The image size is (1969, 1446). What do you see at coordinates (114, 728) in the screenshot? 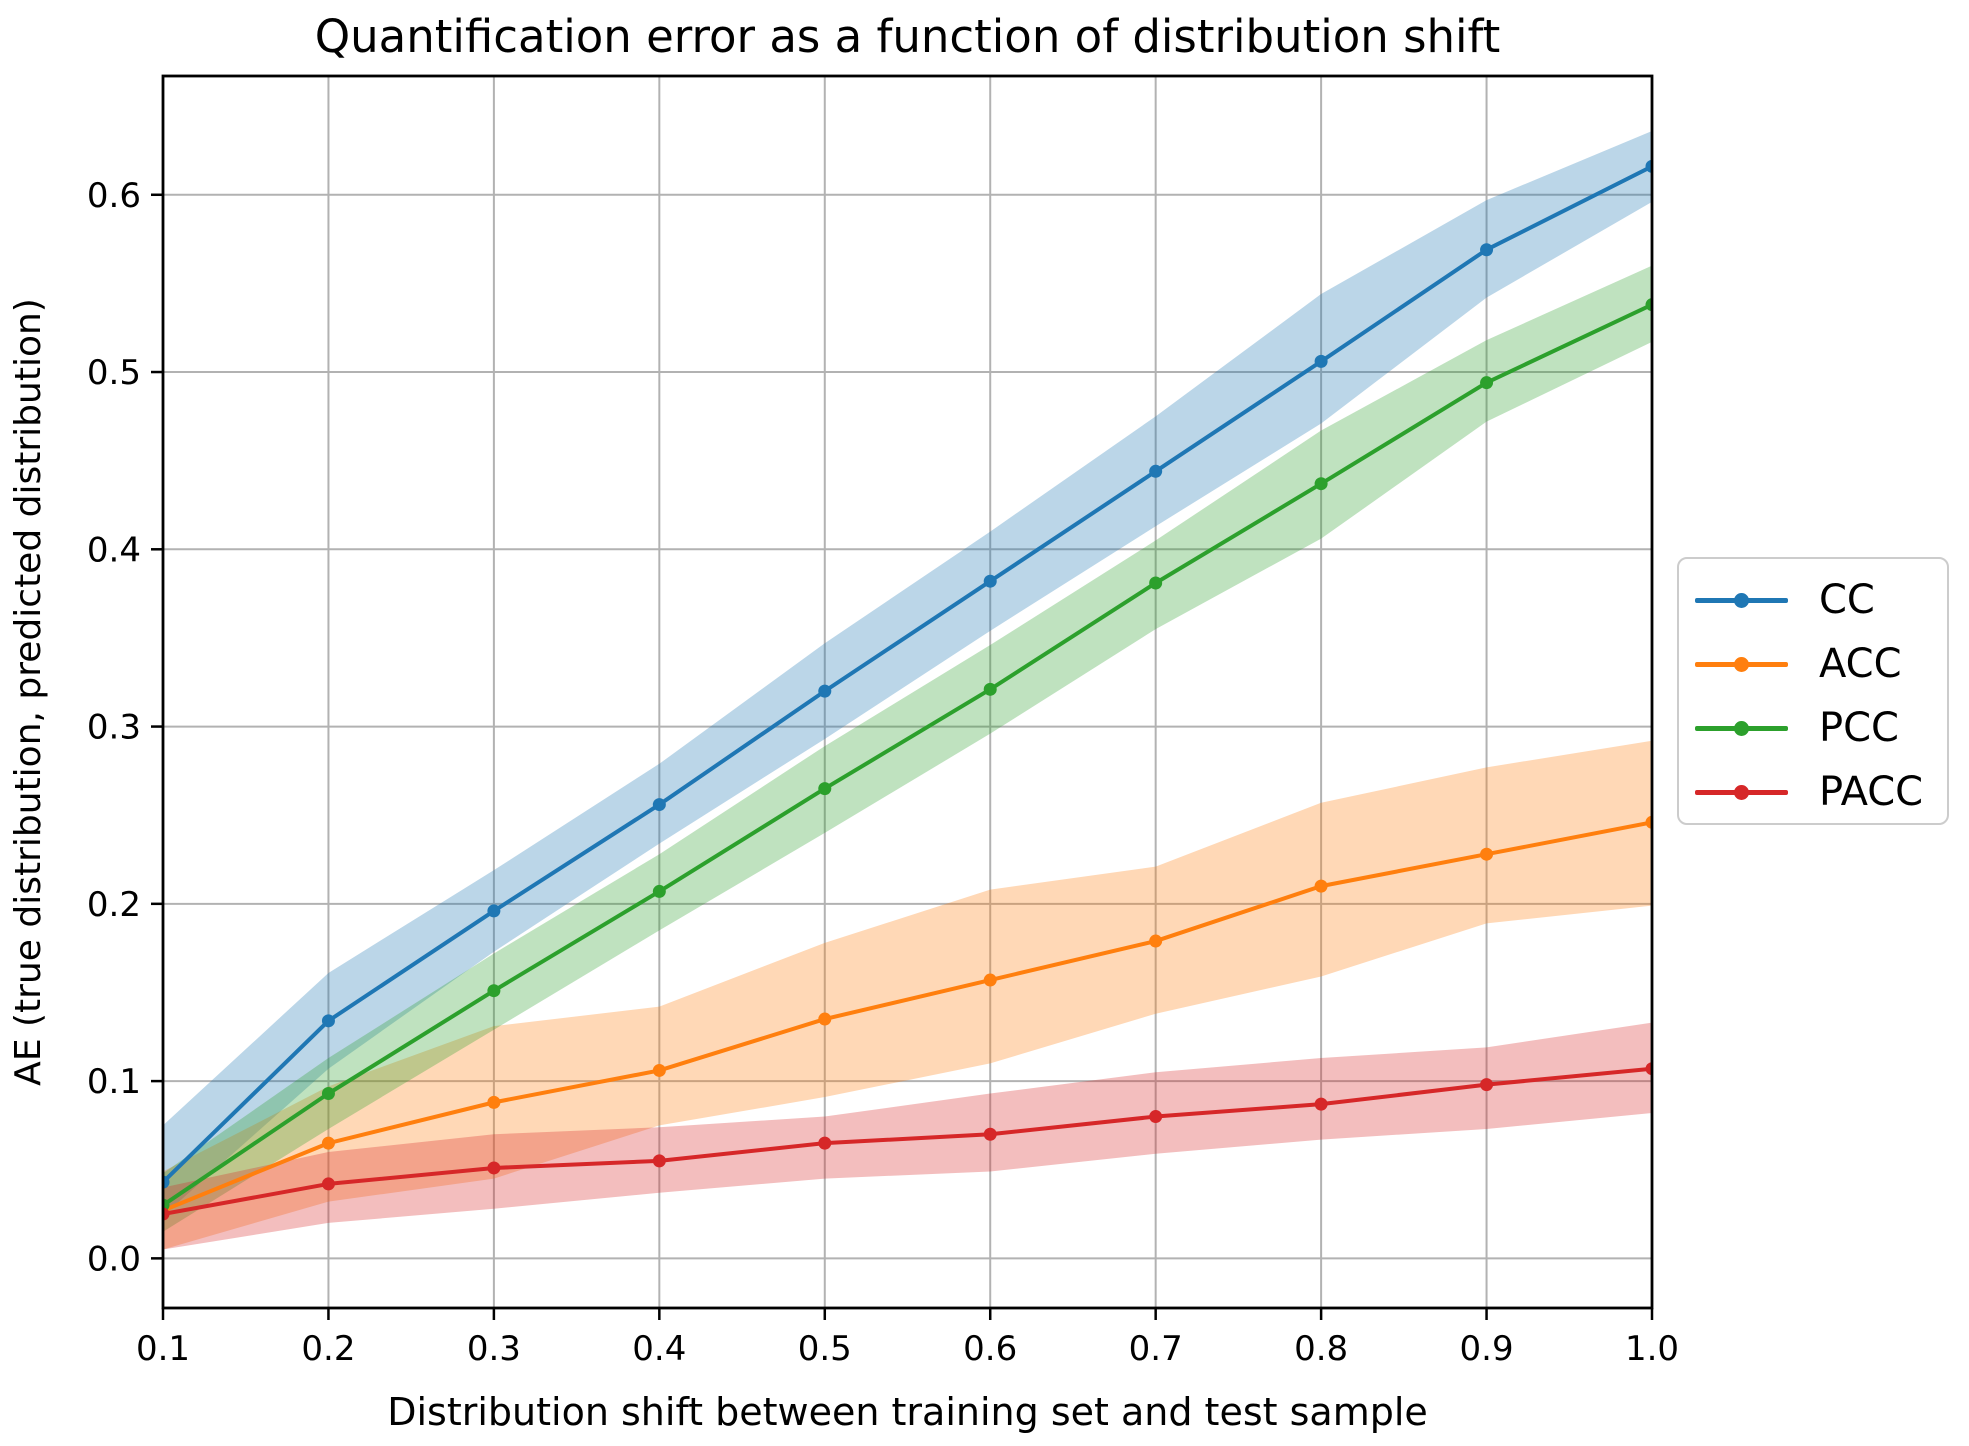
I see `y-tick-label: 0.3` at bounding box center [114, 728].